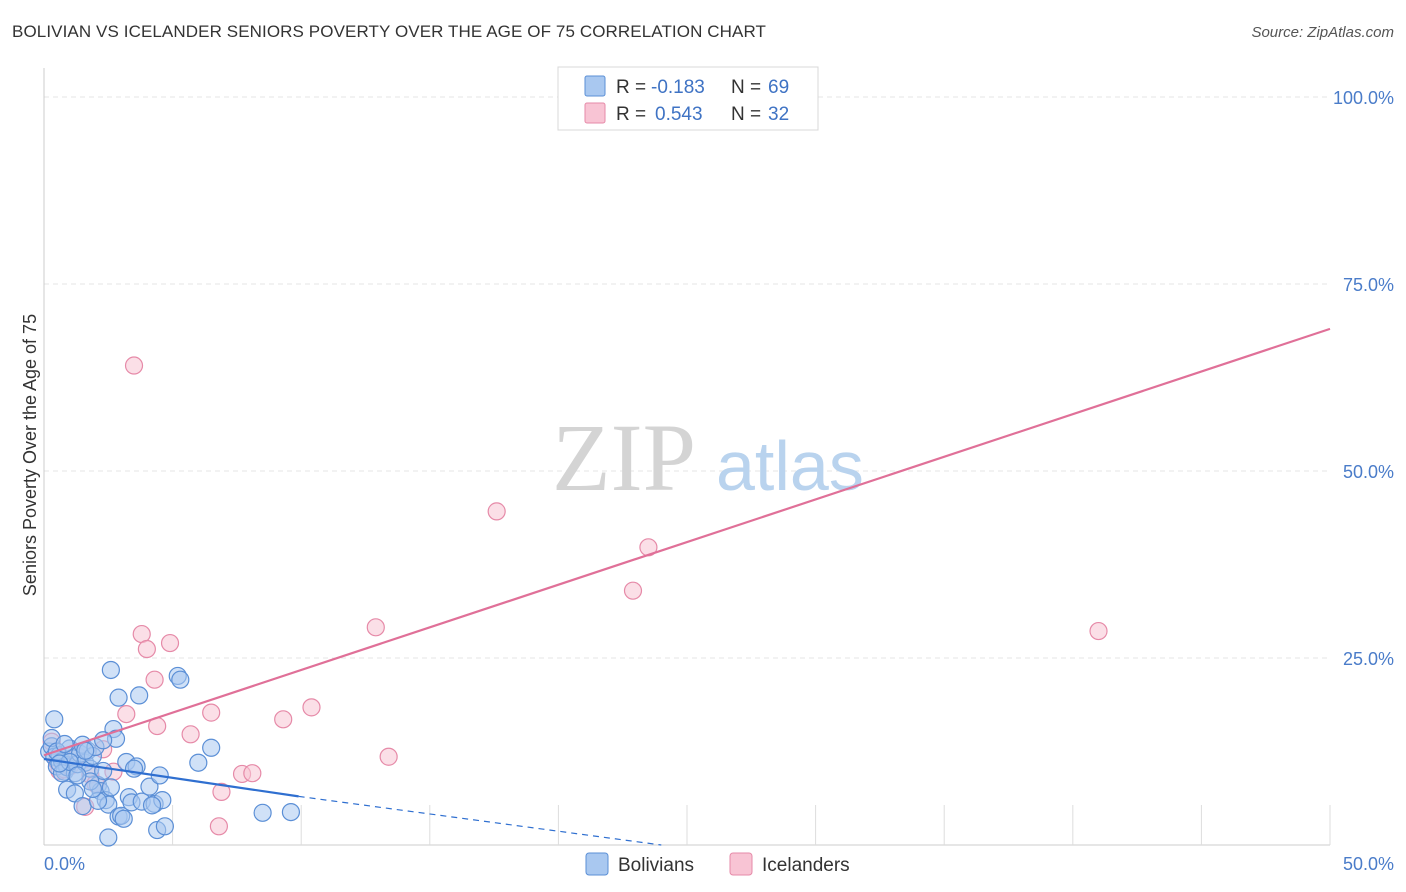  Describe the element at coordinates (806, 865) in the screenshot. I see `series-legend-label-icelanders: Icelanders` at that location.